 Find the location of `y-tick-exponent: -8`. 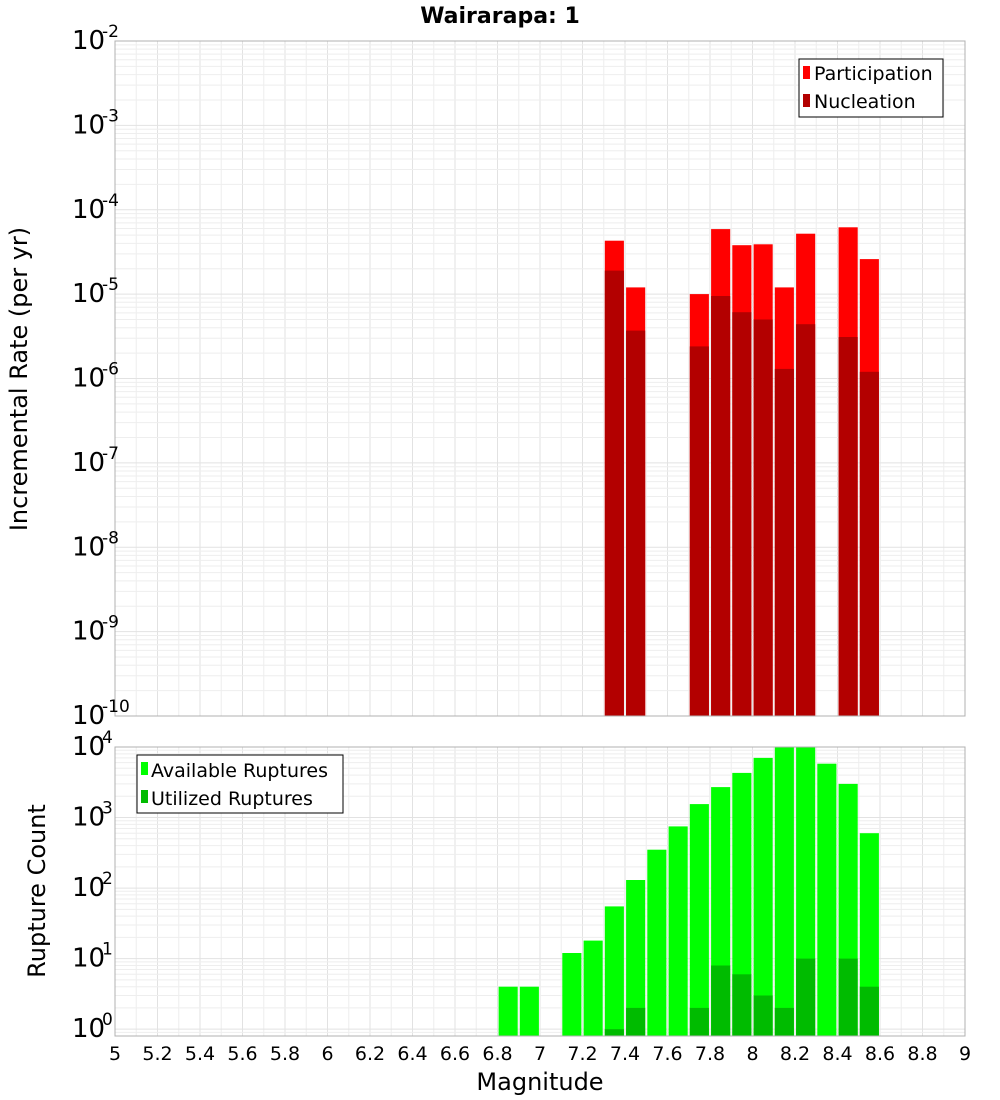

y-tick-exponent: -8 is located at coordinates (110, 538).